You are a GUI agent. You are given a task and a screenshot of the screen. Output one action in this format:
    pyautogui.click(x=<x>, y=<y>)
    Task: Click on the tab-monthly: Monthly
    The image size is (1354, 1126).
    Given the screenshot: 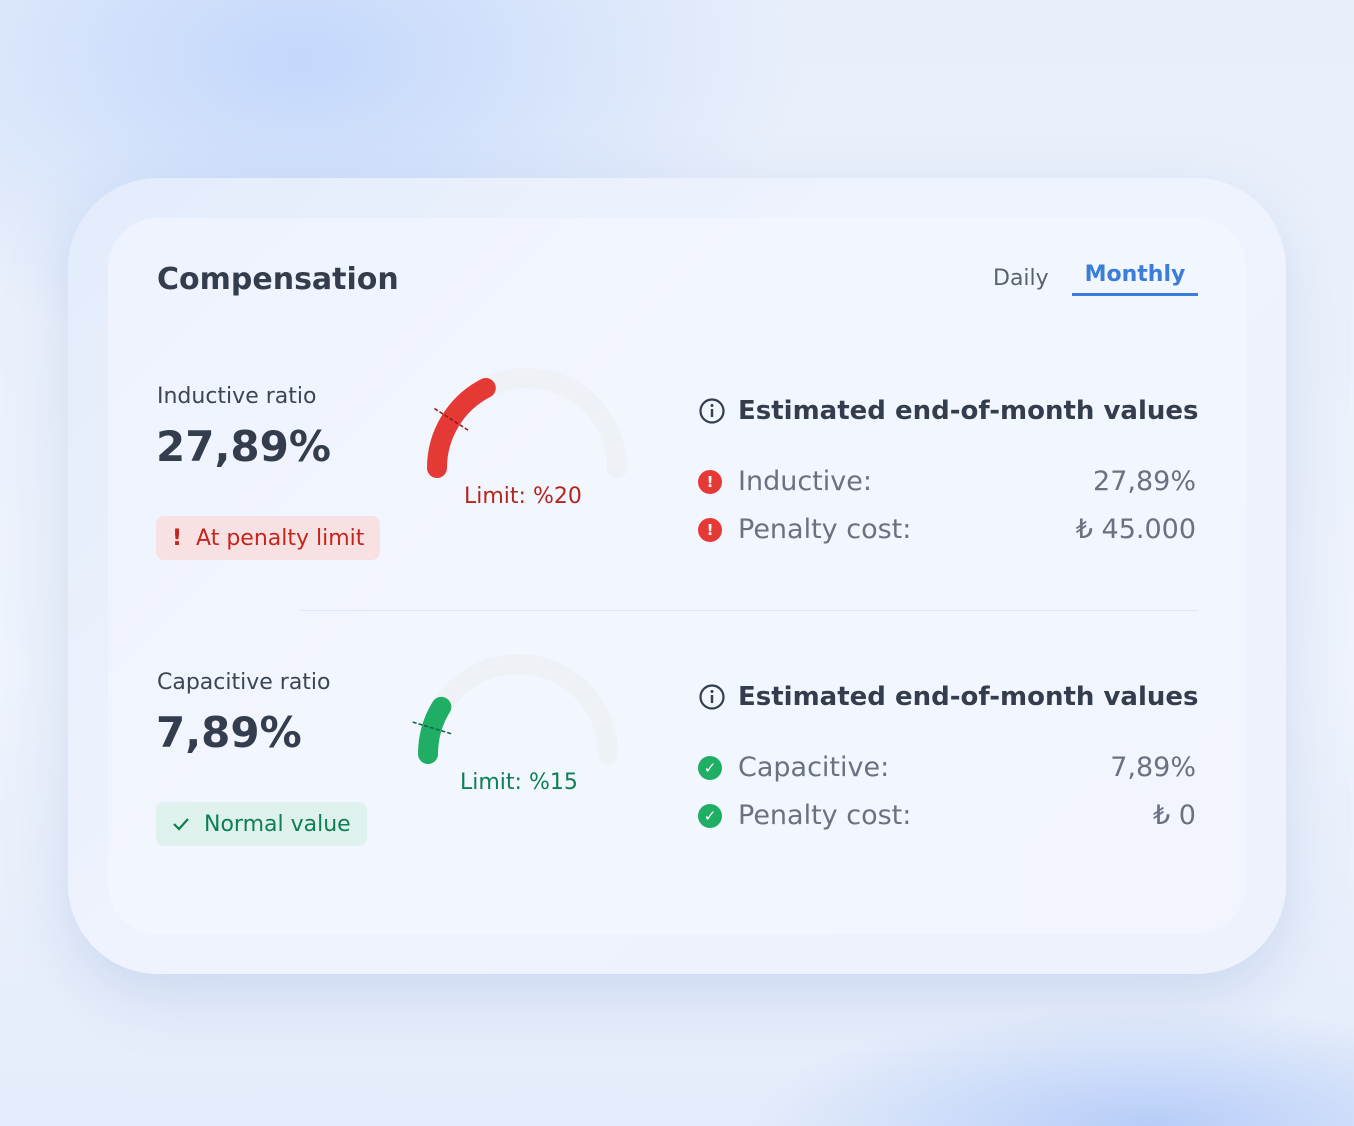 What is the action you would take?
    pyautogui.click(x=1135, y=279)
    